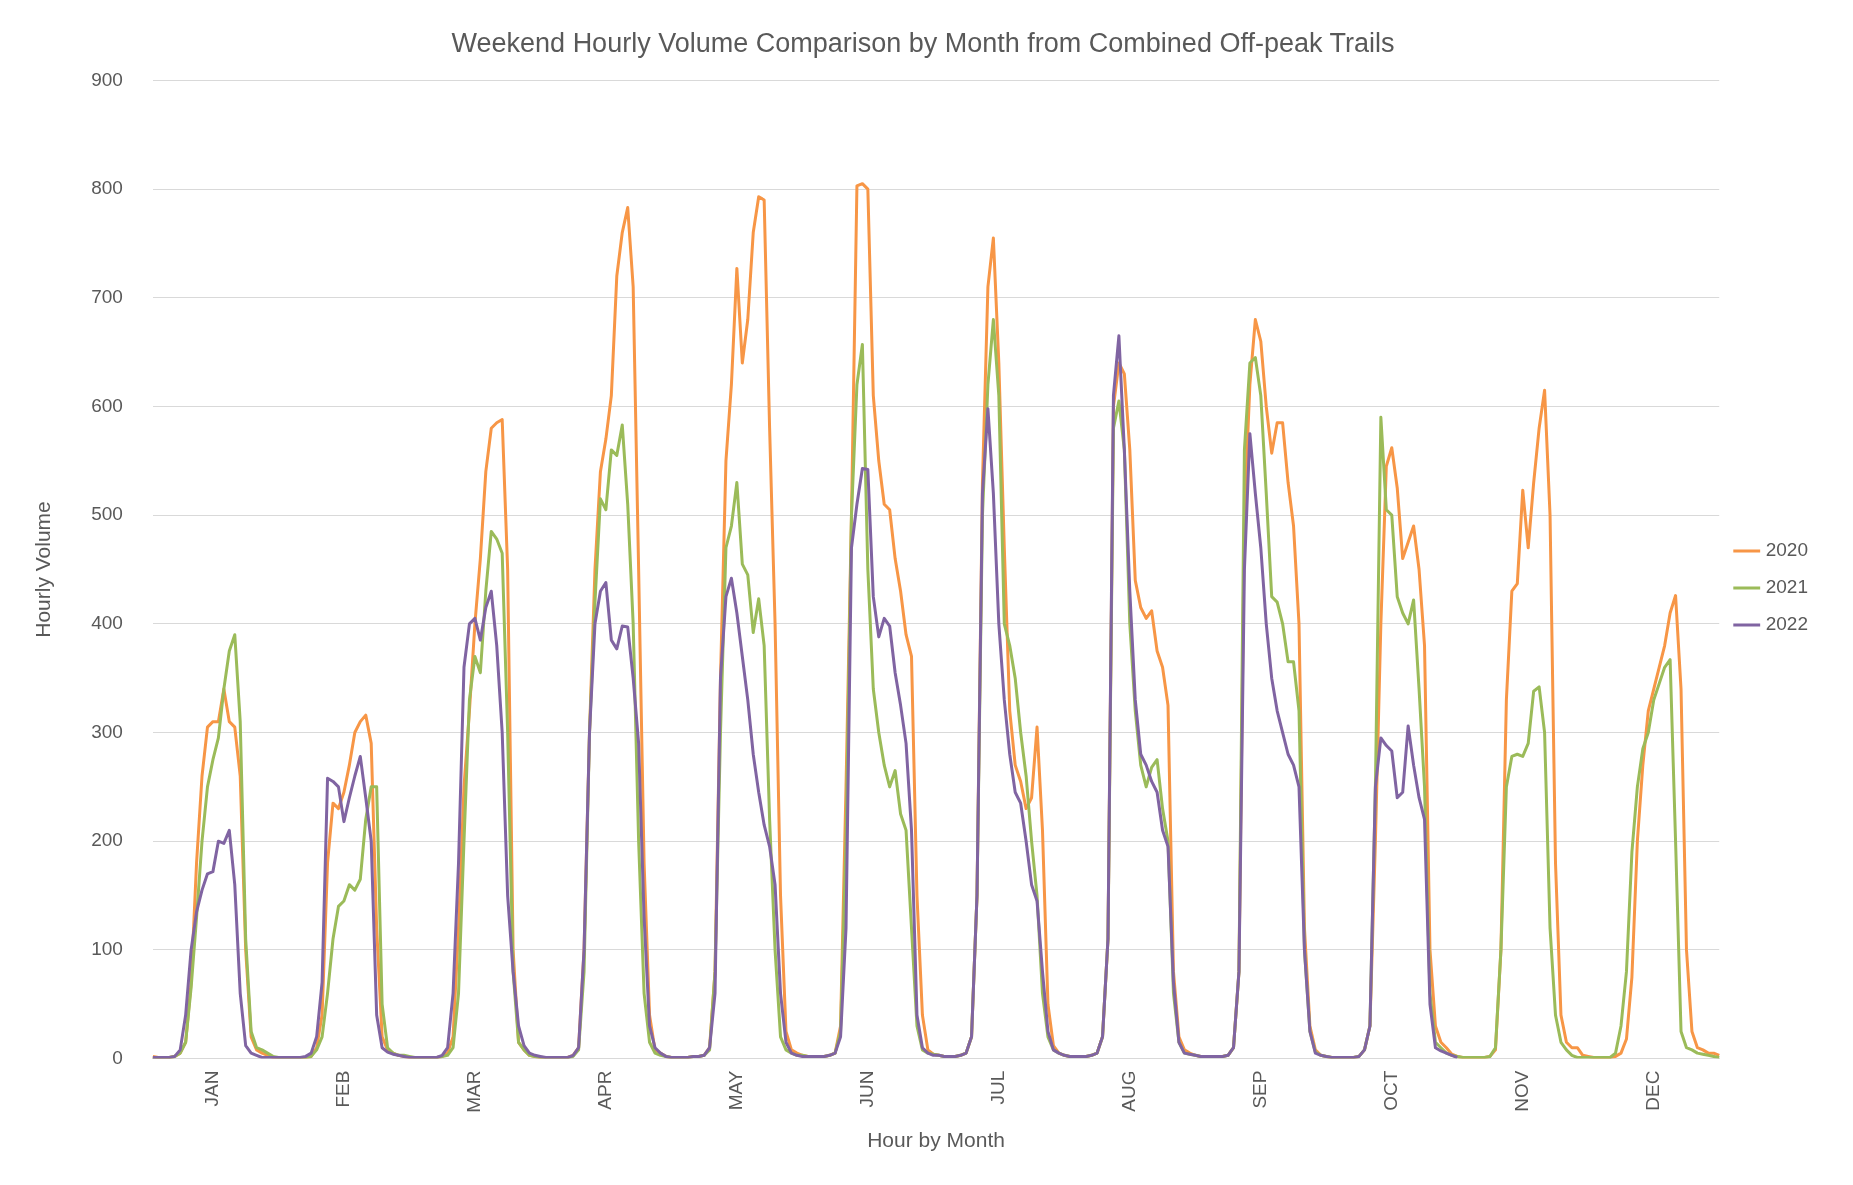  Describe the element at coordinates (1652, 1090) in the screenshot. I see `x-tick-label: DEC` at that location.